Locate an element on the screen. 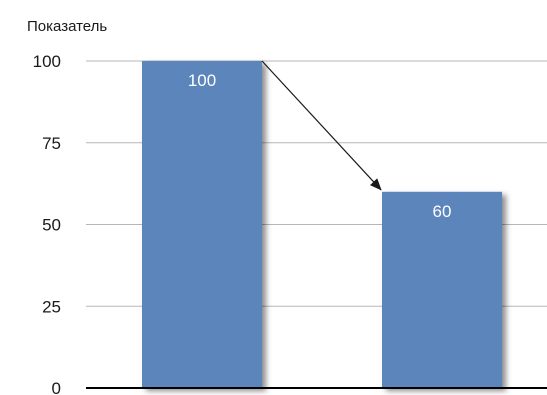 The image size is (547, 395). bar-value-label: 100 is located at coordinates (202, 80).